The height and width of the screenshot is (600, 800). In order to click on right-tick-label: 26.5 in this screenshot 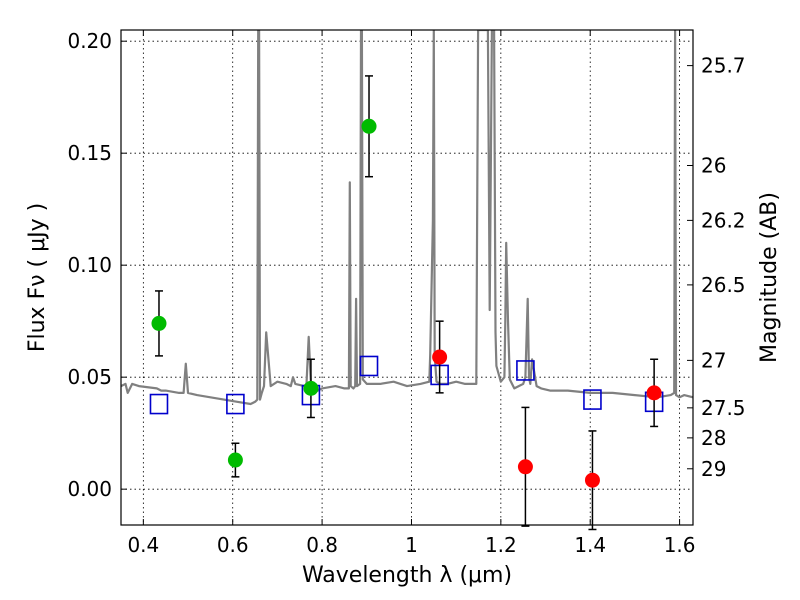, I will do `click(723, 285)`.